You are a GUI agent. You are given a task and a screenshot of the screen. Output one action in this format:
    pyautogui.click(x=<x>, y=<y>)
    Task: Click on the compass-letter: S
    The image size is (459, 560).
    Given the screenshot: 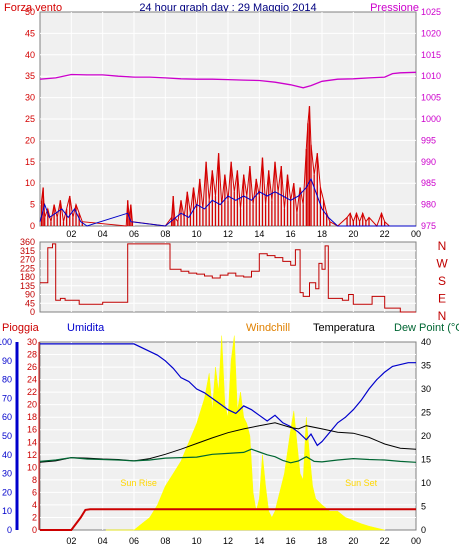 What is the action you would take?
    pyautogui.click(x=442, y=281)
    